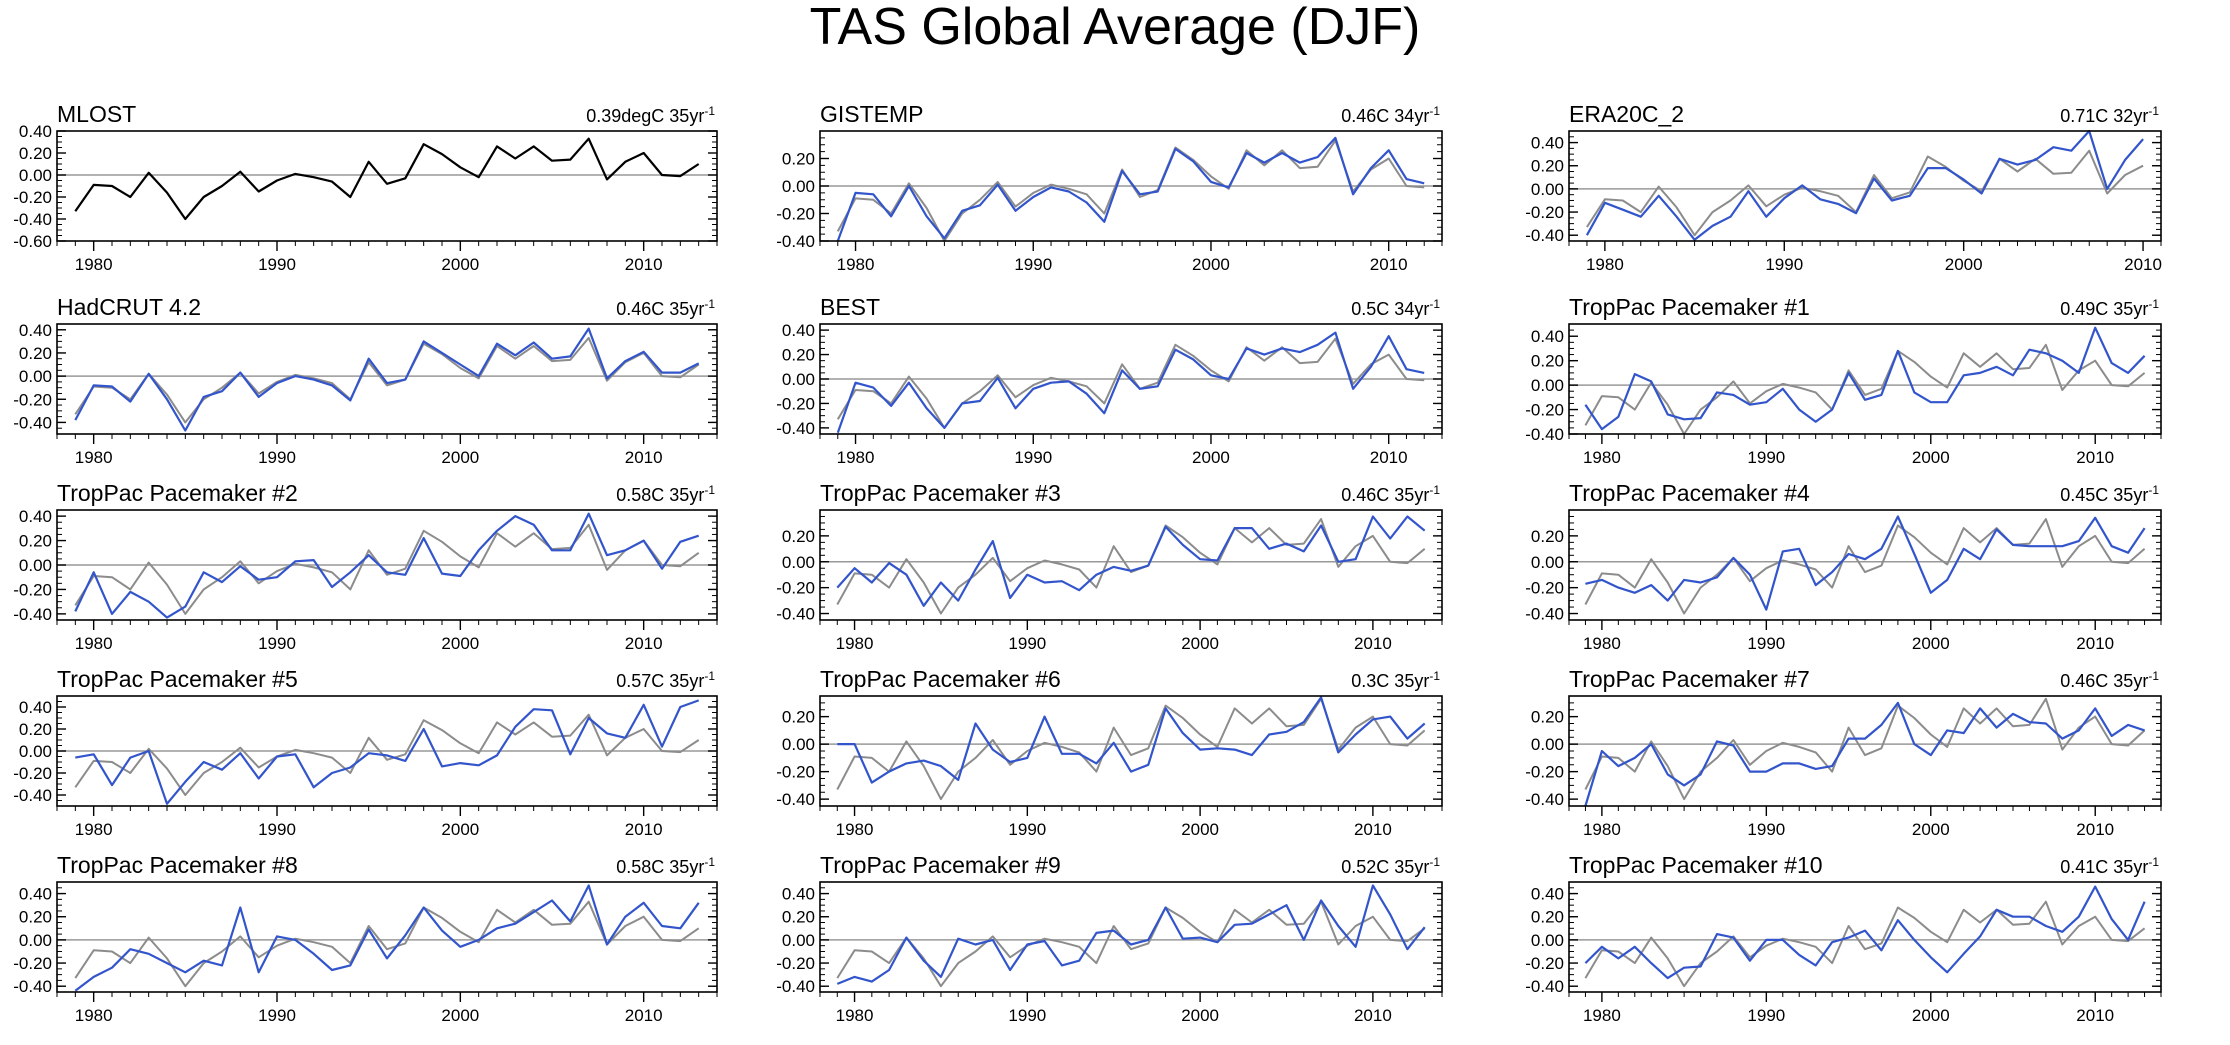 The image size is (2230, 1045). I want to click on panel-title: TropPac Pacemaker #10, so click(1696, 865).